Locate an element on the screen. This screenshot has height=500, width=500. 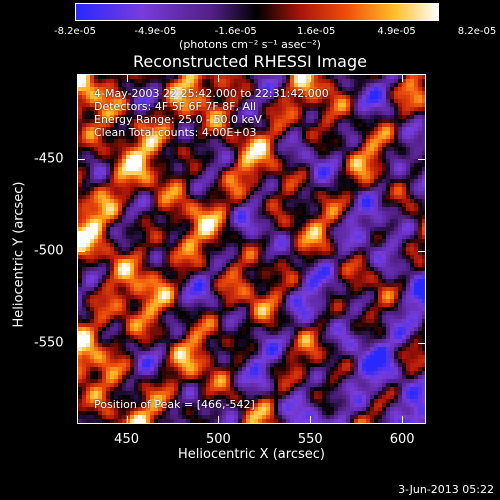
x-tick-label: 600 is located at coordinates (402, 439).